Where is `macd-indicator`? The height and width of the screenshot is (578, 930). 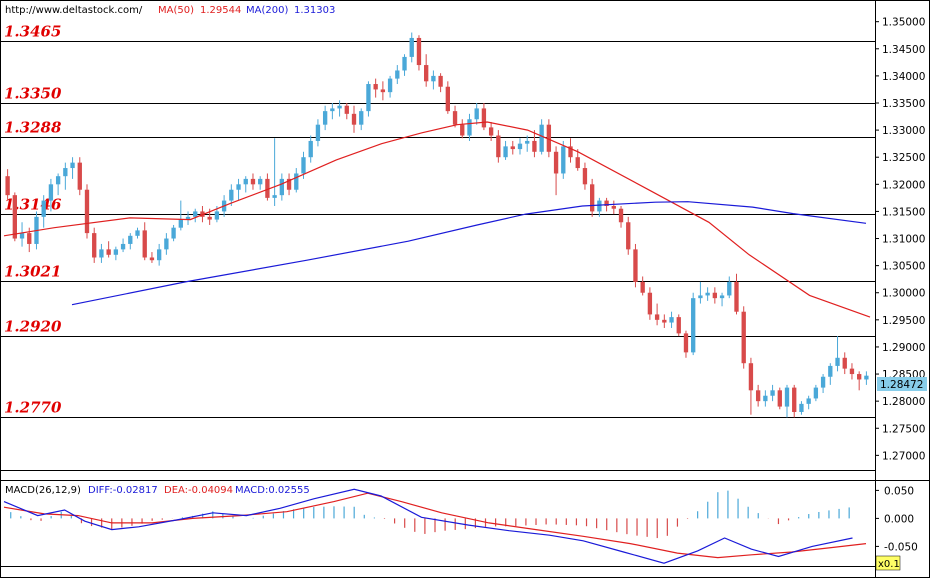
macd-indicator is located at coordinates (435, 526).